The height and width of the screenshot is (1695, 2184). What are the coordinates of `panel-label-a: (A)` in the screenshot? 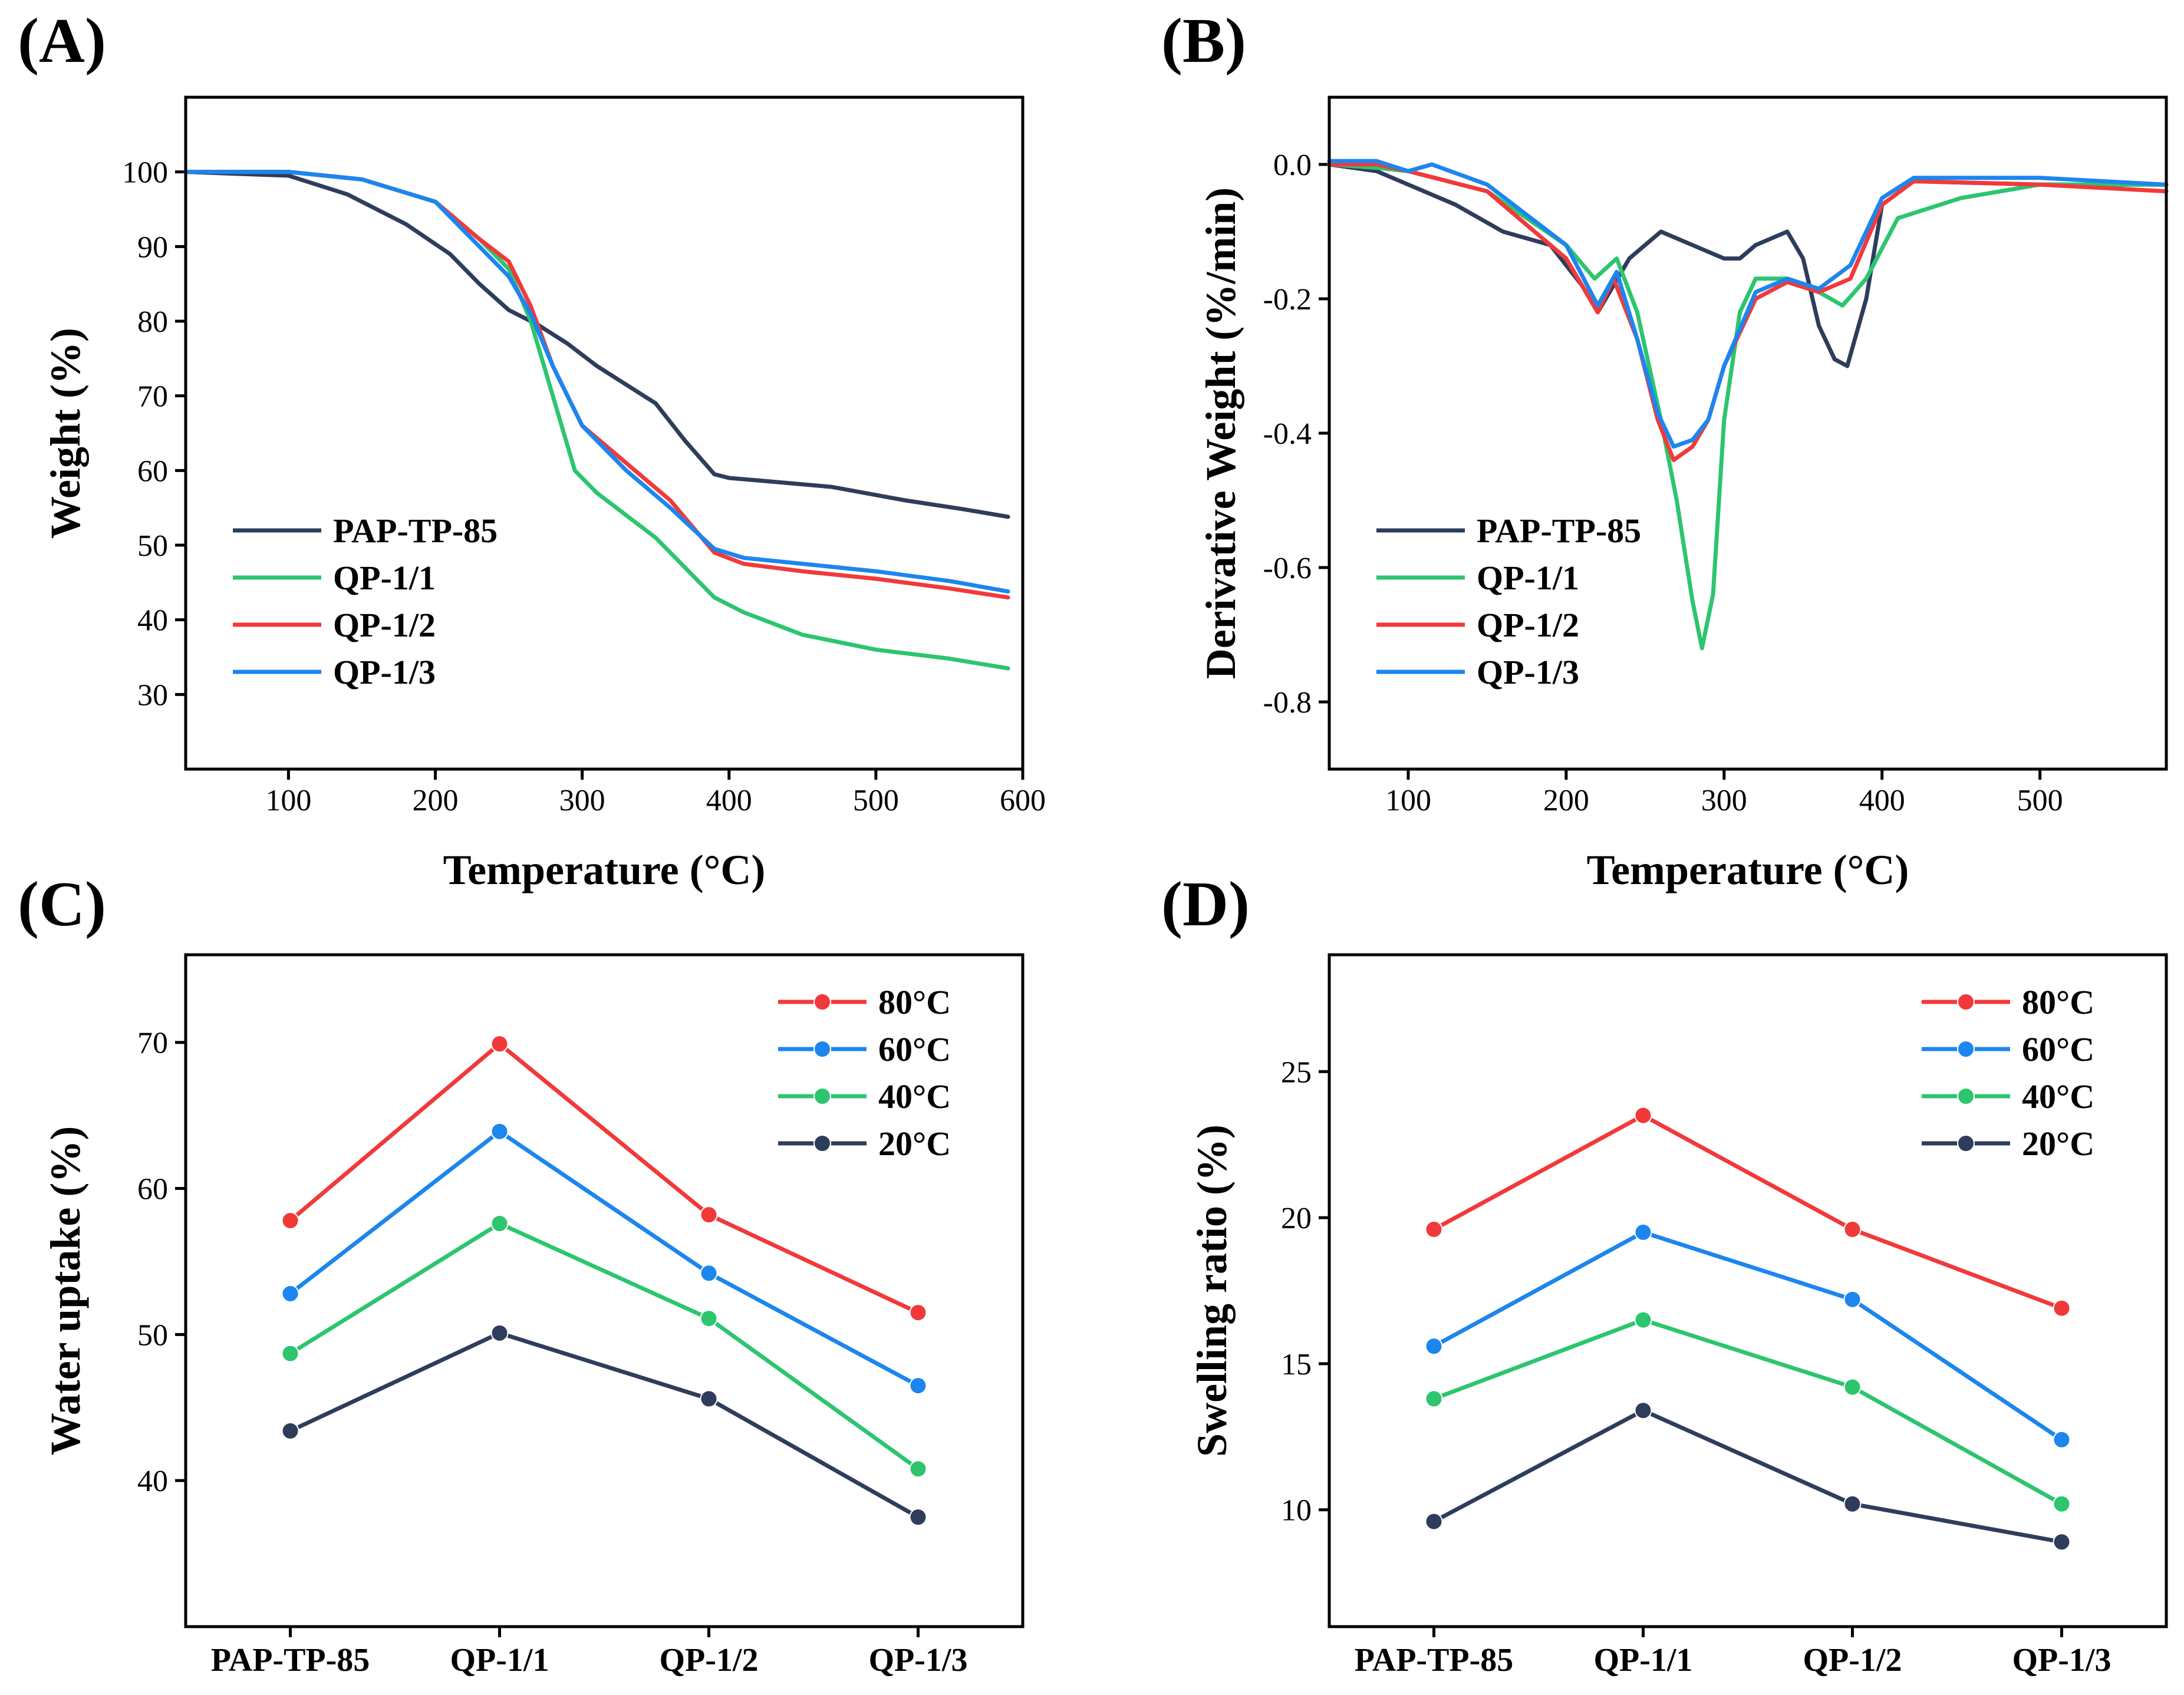 It's located at (62, 41).